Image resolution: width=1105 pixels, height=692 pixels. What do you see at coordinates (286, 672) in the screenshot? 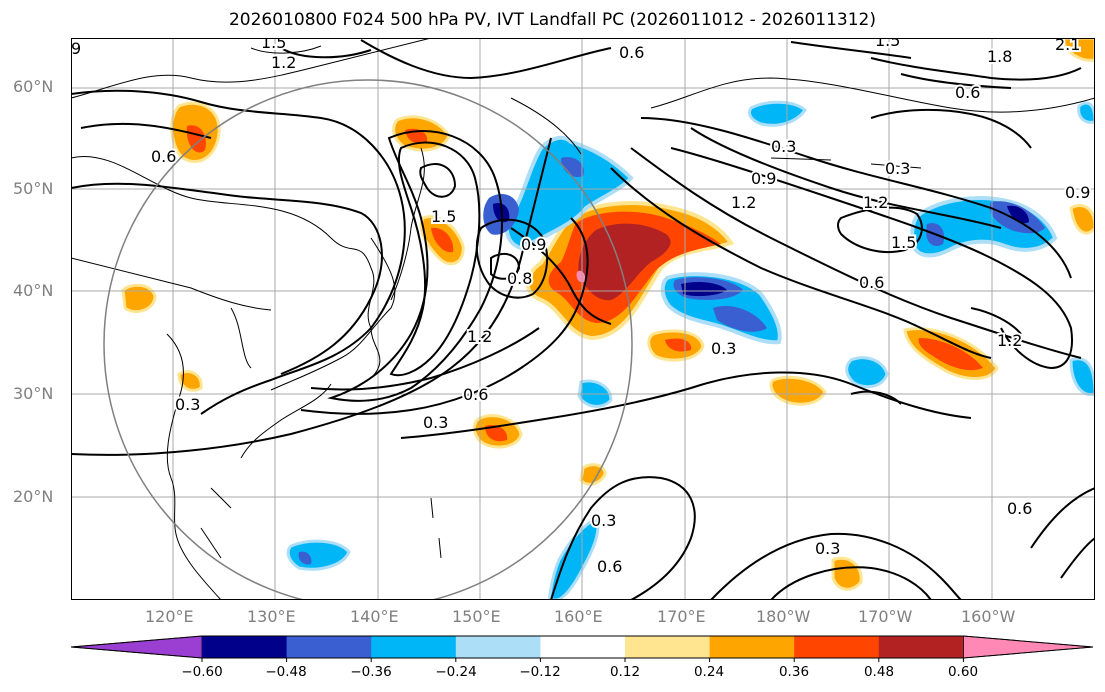
I see `colorbar-label: −0.48` at bounding box center [286, 672].